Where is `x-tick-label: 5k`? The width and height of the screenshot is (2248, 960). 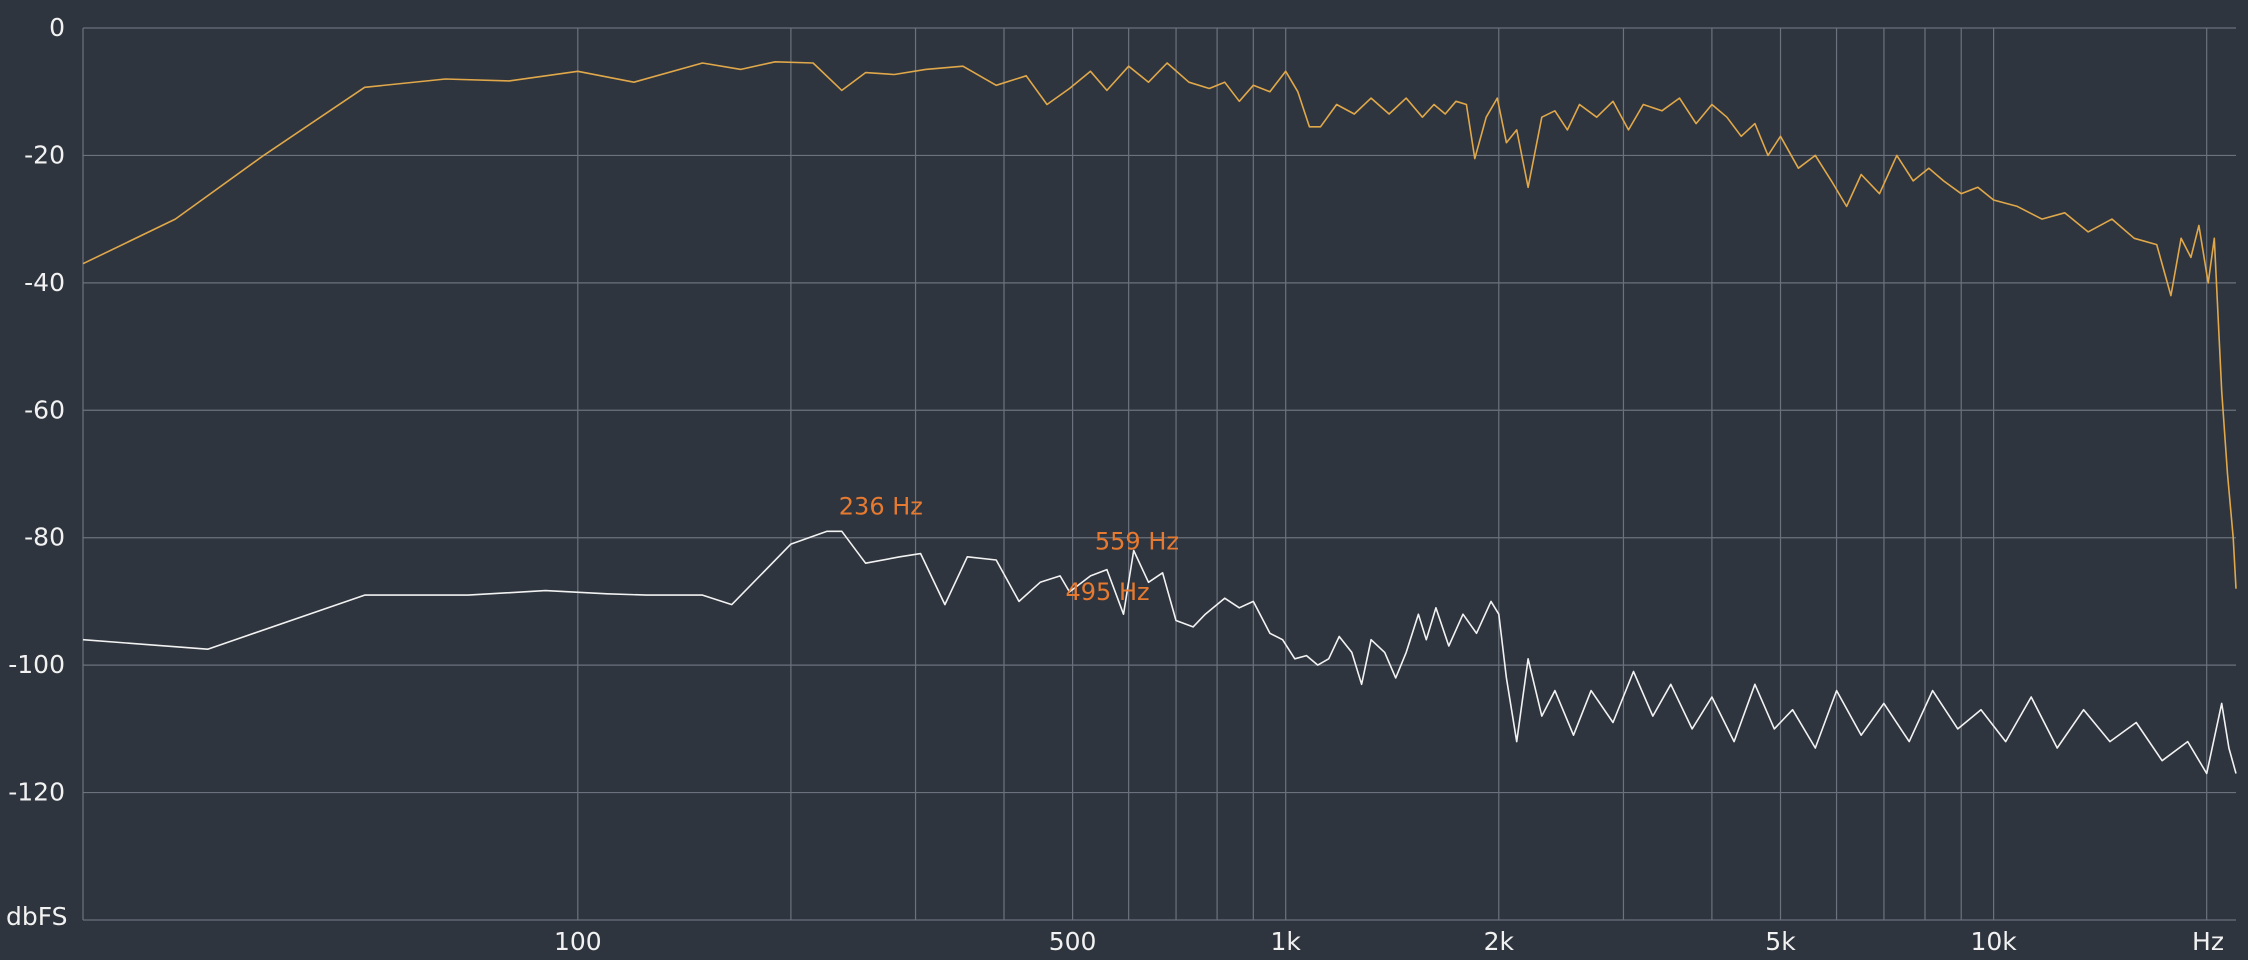
x-tick-label: 5k is located at coordinates (1780, 941).